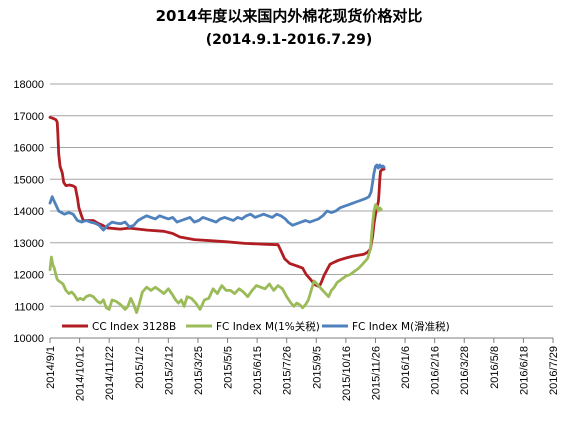 The height and width of the screenshot is (429, 578). What do you see at coordinates (28, 276) in the screenshot?
I see `y-tick-label: 12000` at bounding box center [28, 276].